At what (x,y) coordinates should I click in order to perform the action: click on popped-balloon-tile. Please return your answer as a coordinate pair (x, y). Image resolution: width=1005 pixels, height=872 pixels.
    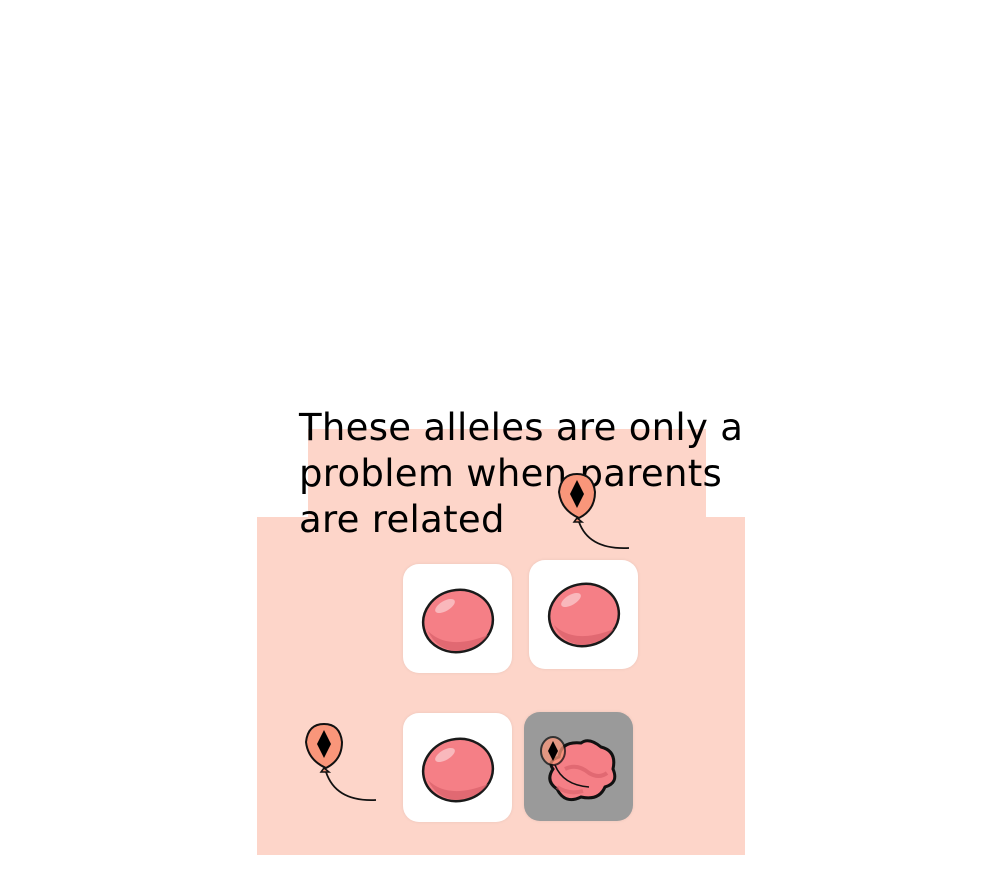
    Looking at the image, I should click on (578, 766).